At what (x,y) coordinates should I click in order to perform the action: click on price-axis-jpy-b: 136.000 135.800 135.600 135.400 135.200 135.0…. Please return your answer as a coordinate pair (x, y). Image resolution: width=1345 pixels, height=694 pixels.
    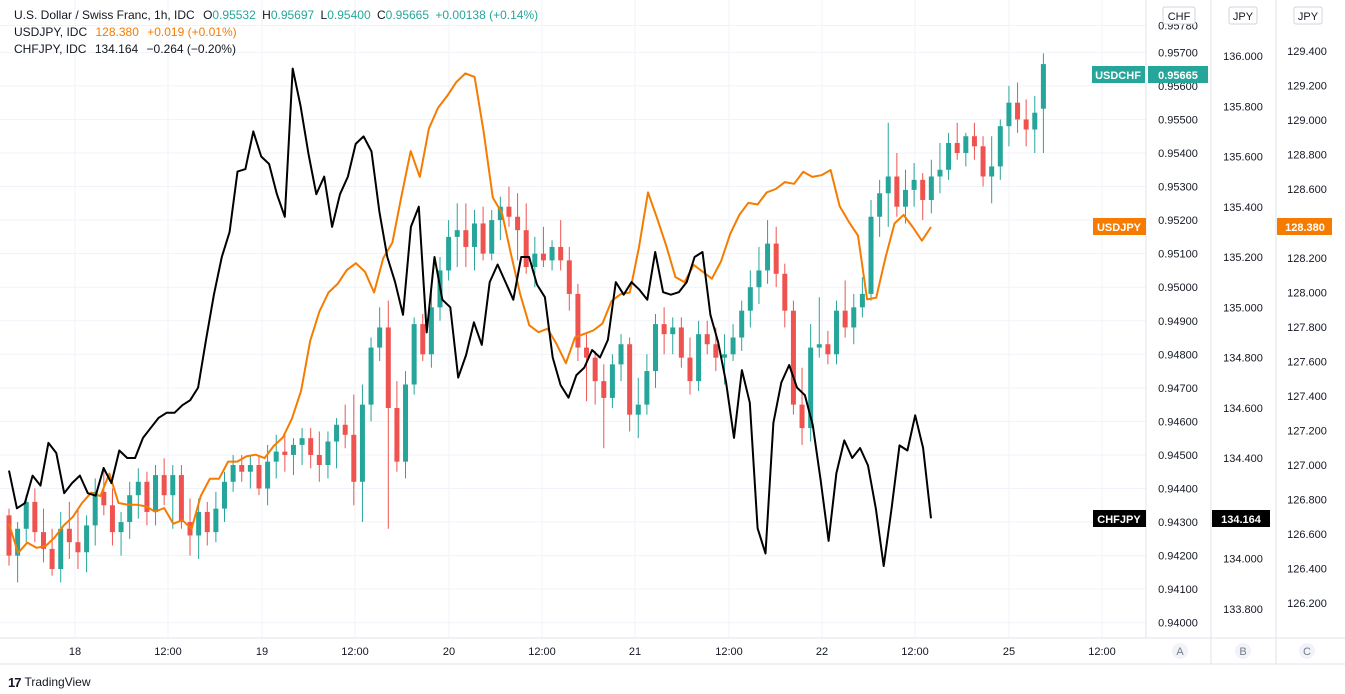
    Looking at the image, I should click on (1243, 333).